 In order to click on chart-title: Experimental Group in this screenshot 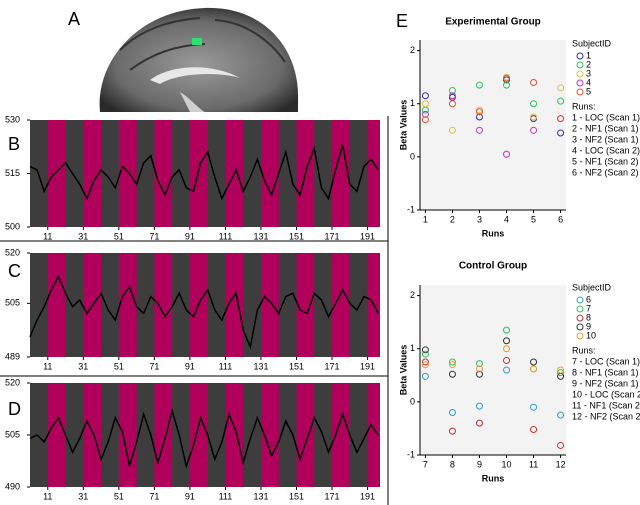, I will do `click(493, 22)`.